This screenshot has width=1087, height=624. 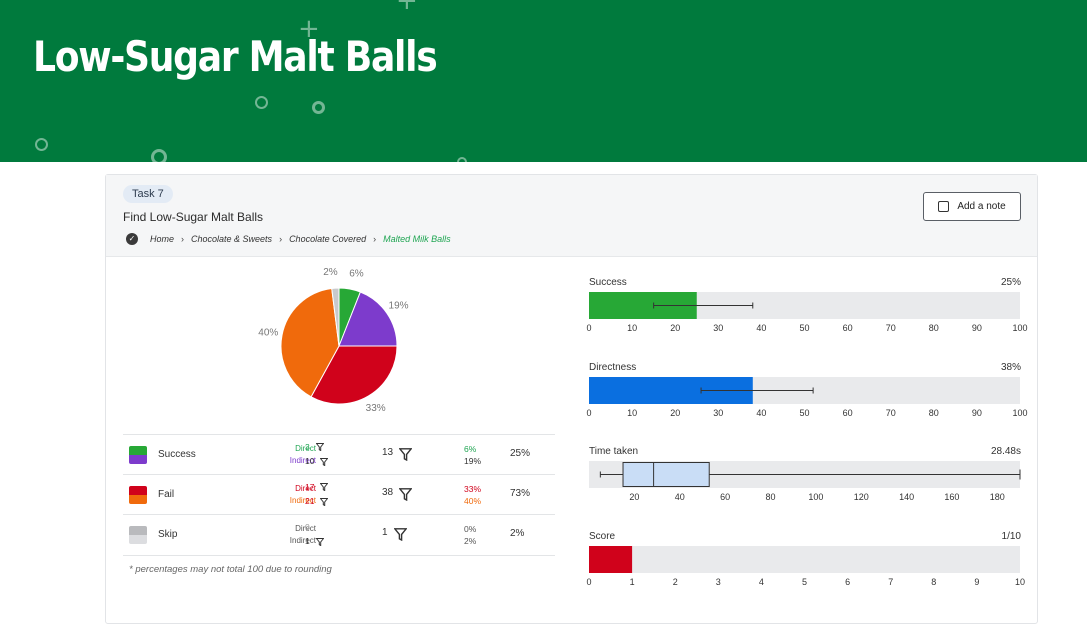 What do you see at coordinates (330, 272) in the screenshot?
I see `pie-slice-label: 2%` at bounding box center [330, 272].